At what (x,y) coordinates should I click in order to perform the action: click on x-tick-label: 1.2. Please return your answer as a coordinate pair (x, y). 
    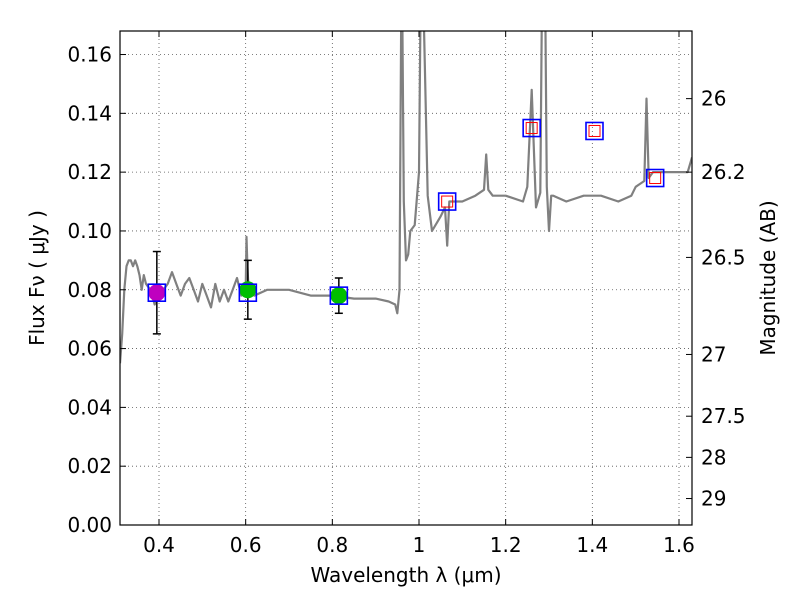
    Looking at the image, I should click on (506, 545).